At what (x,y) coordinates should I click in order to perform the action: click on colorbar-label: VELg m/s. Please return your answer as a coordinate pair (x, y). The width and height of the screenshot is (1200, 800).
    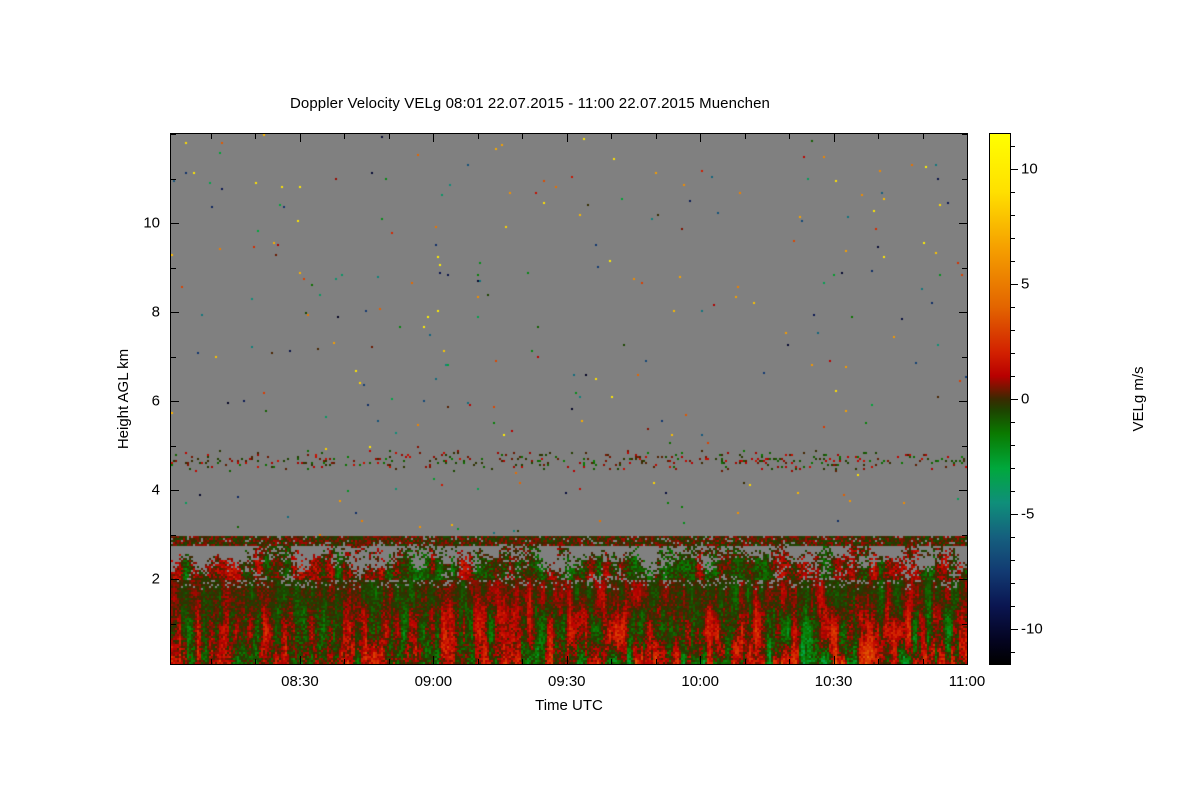
    Looking at the image, I should click on (1138, 399).